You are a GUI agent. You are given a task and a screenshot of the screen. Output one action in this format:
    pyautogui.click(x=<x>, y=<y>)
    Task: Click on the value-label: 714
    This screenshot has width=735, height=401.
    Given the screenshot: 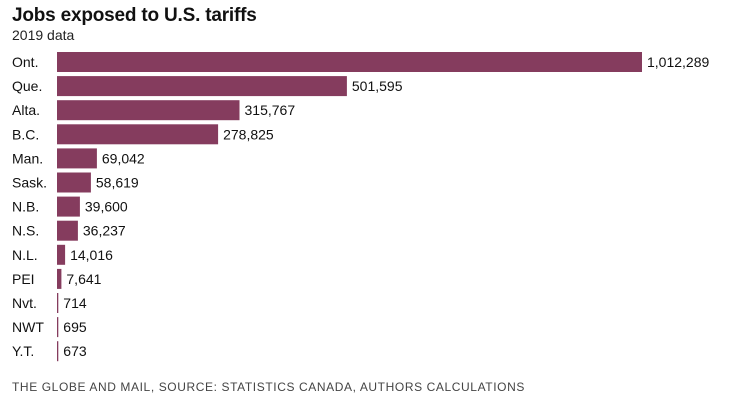 What is the action you would take?
    pyautogui.click(x=75, y=303)
    